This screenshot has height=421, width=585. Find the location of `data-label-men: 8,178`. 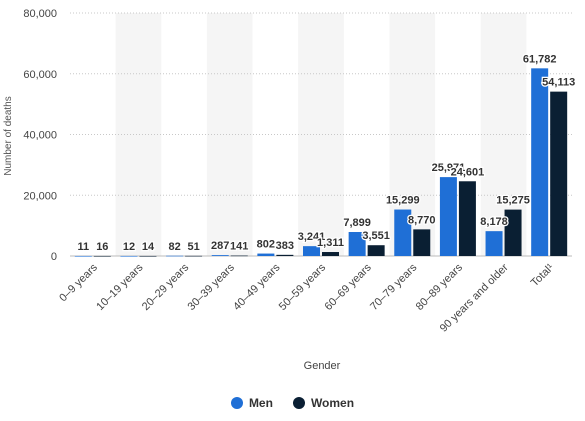

data-label-men: 8,178 is located at coordinates (494, 222).